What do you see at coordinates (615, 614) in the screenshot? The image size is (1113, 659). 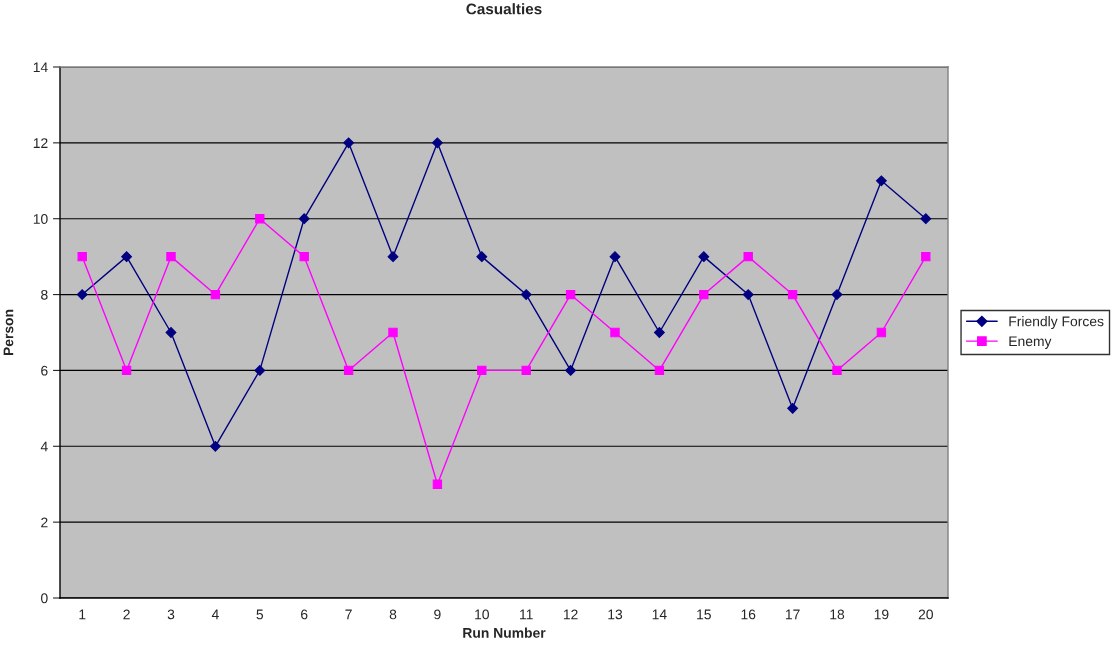 I see `x-tick-label: 13` at bounding box center [615, 614].